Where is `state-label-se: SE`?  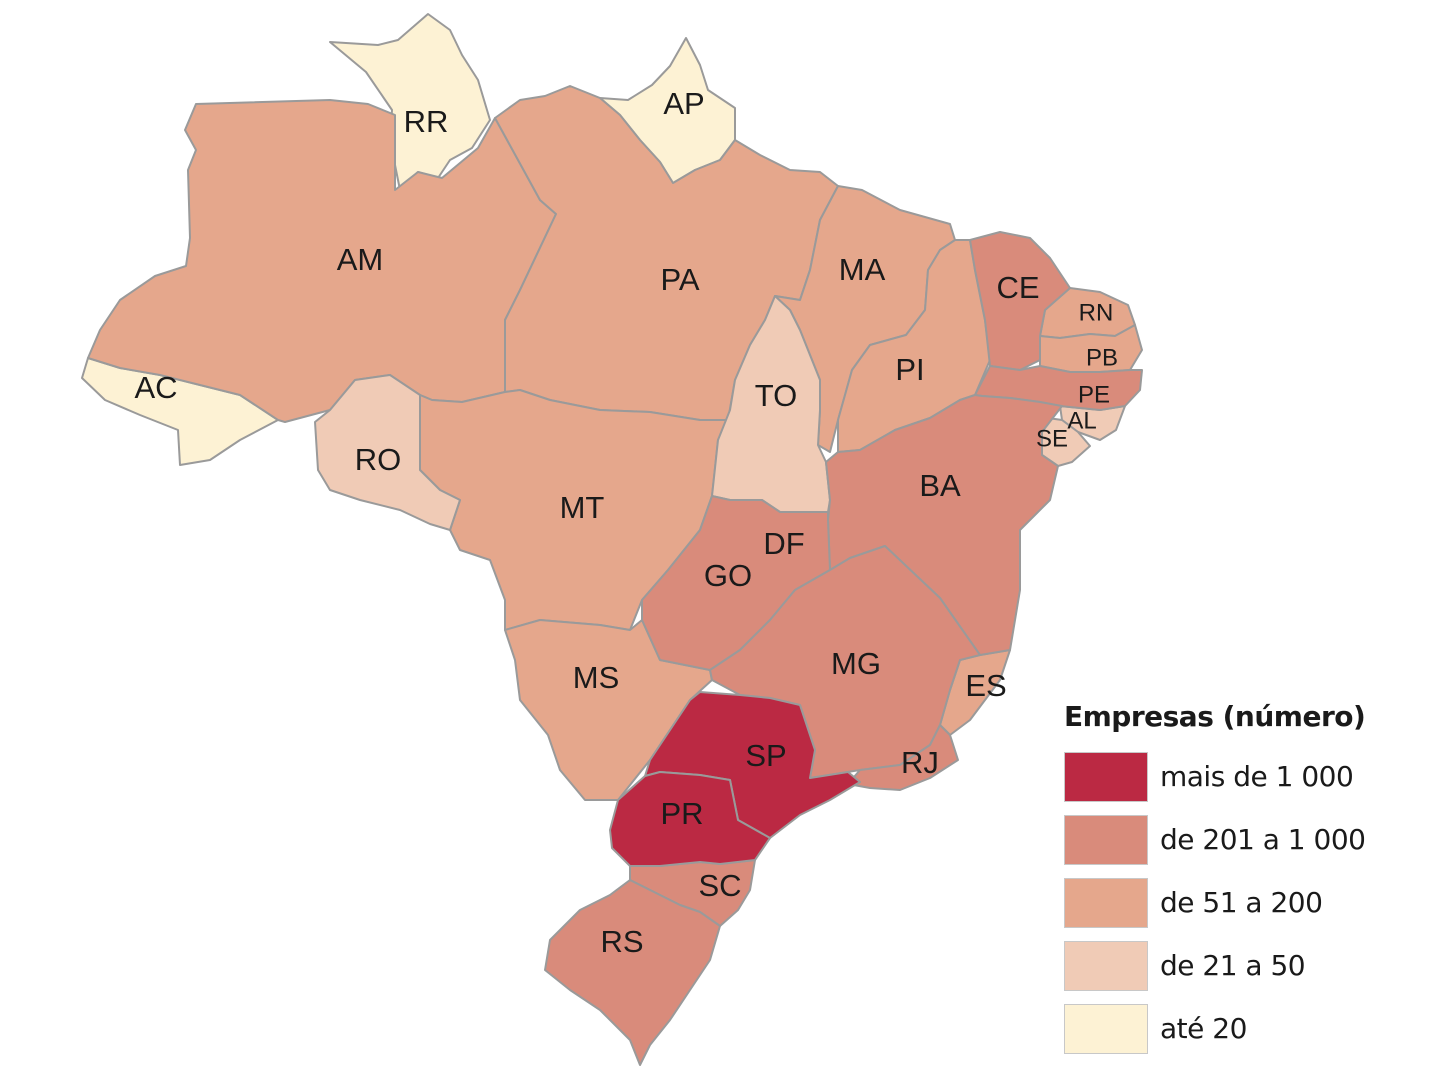
state-label-se: SE is located at coordinates (1052, 438).